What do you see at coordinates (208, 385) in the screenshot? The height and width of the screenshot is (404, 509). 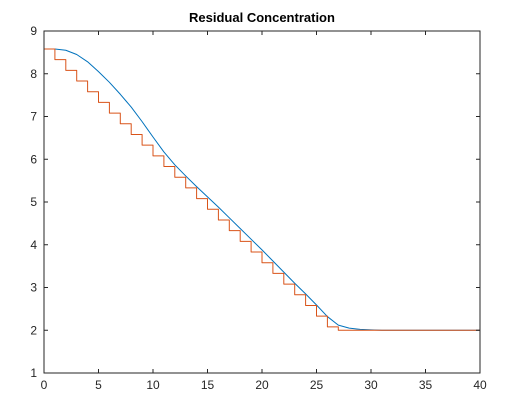 I see `x-tick-label: 15` at bounding box center [208, 385].